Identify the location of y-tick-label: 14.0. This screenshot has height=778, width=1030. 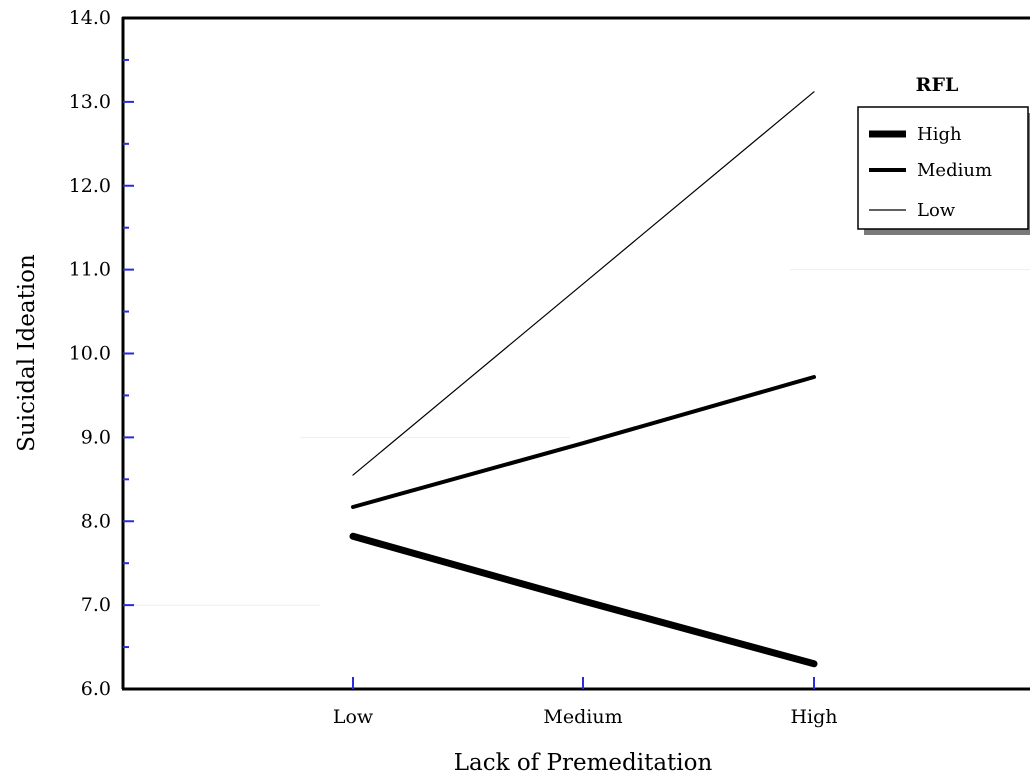
(90, 18).